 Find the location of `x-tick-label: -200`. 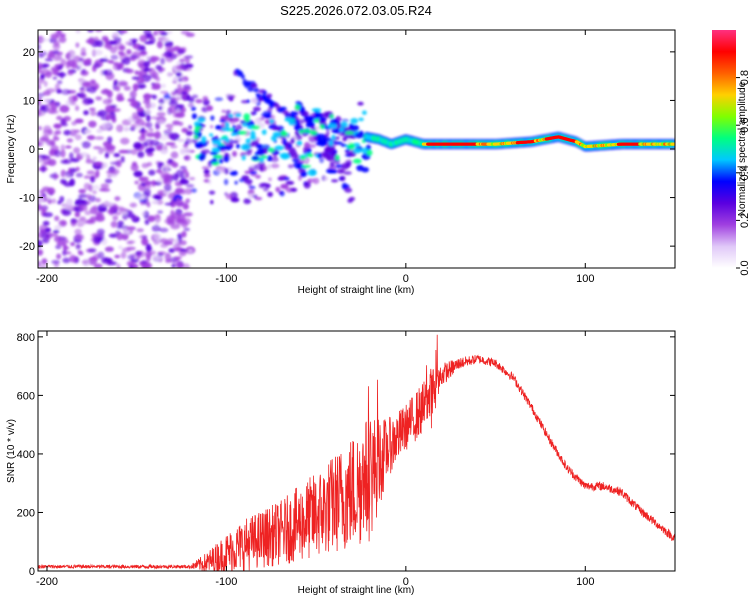

x-tick-label: -200 is located at coordinates (47, 279).